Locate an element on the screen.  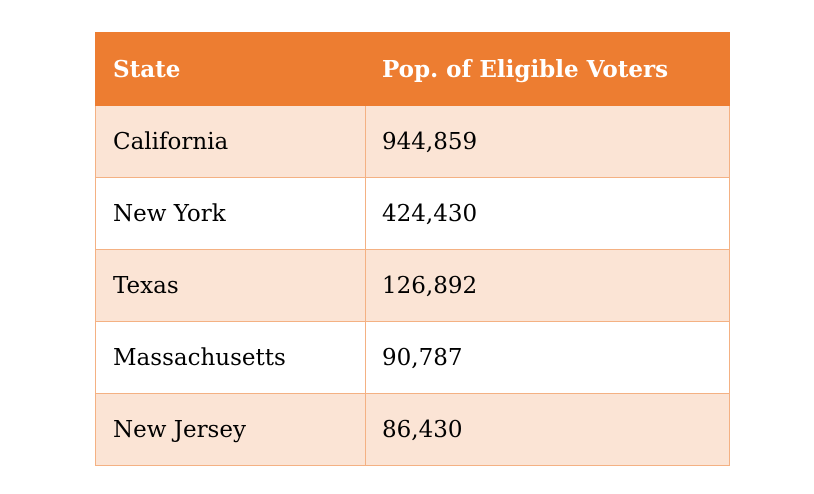
state-cell: New Jersey is located at coordinates (230, 429).